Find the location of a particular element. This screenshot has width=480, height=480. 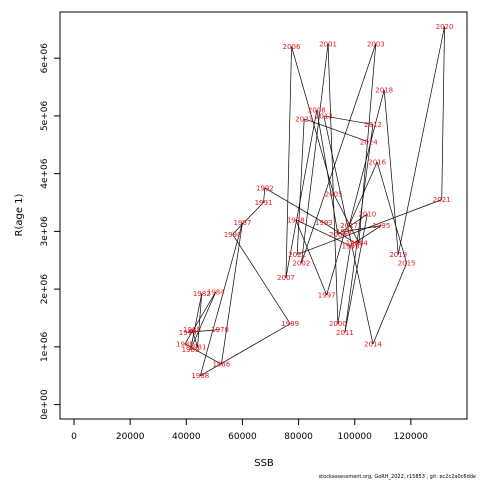

year-label-2022: 2022 is located at coordinates (297, 255).